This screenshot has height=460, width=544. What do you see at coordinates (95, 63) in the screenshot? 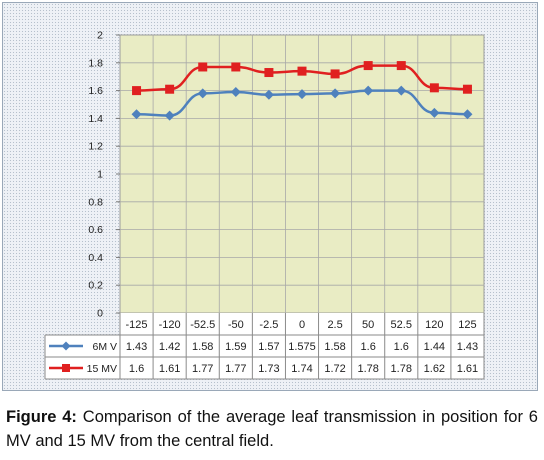
I see `y-tick-label: 1.8` at bounding box center [95, 63].